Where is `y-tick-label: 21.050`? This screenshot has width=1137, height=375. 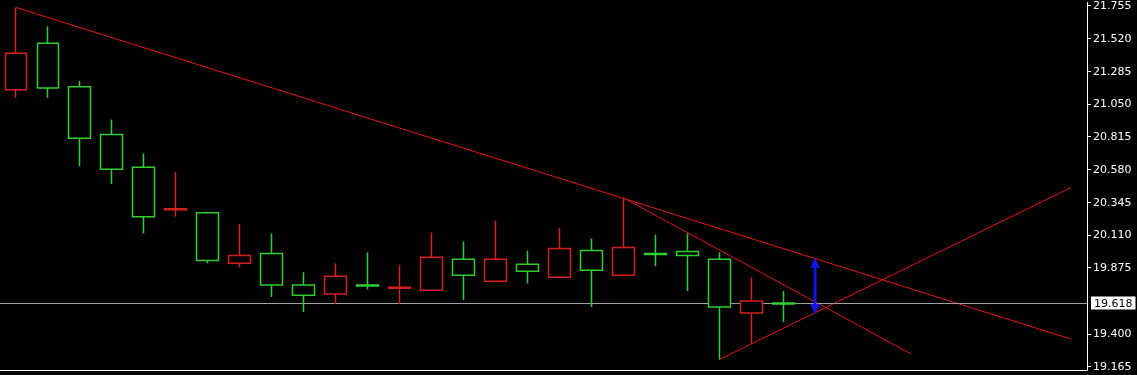
y-tick-label: 21.050 is located at coordinates (1112, 104).